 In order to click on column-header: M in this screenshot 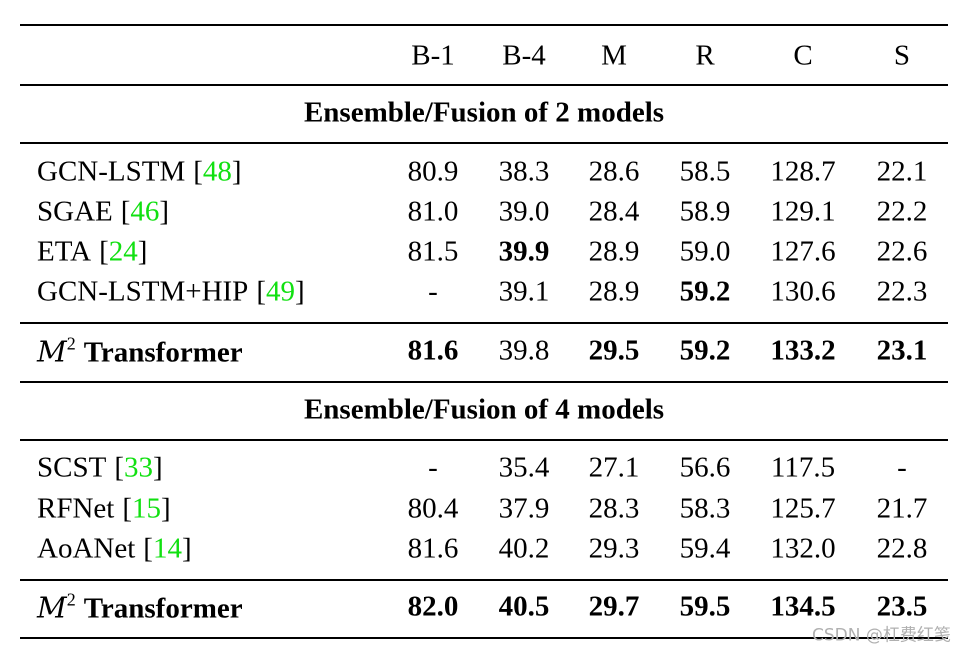, I will do `click(614, 55)`.